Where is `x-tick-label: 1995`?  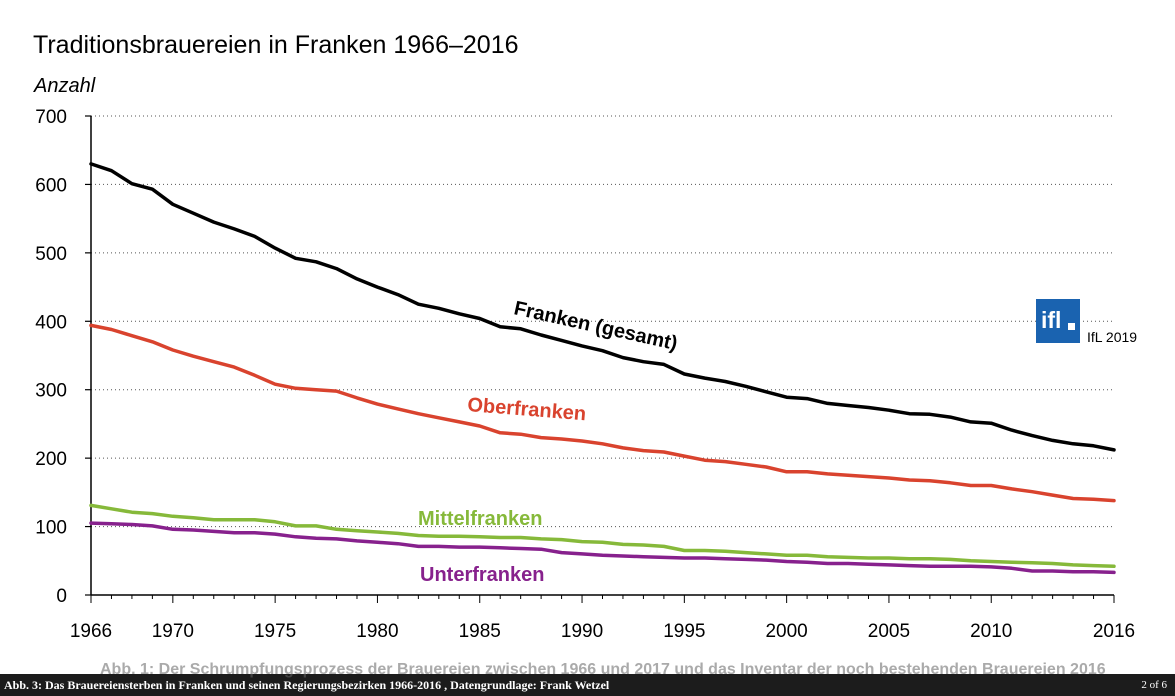
x-tick-label: 1995 is located at coordinates (684, 631).